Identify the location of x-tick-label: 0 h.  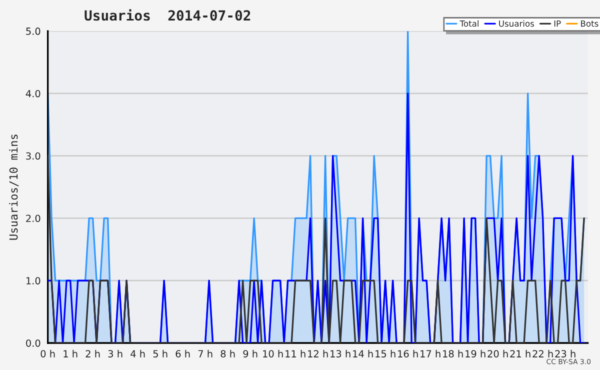
(47, 354).